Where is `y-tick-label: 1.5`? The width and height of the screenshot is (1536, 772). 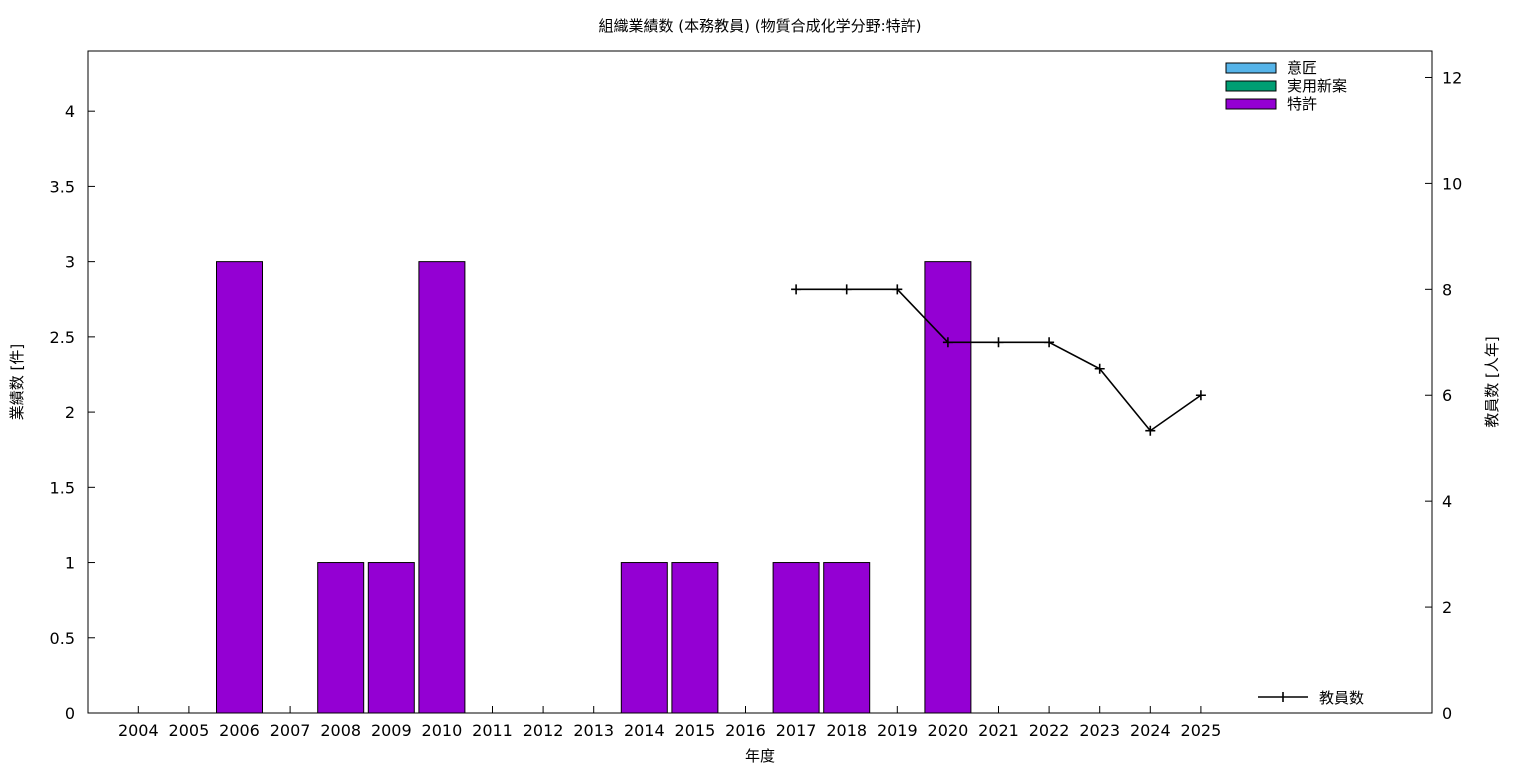 y-tick-label: 1.5 is located at coordinates (62, 487).